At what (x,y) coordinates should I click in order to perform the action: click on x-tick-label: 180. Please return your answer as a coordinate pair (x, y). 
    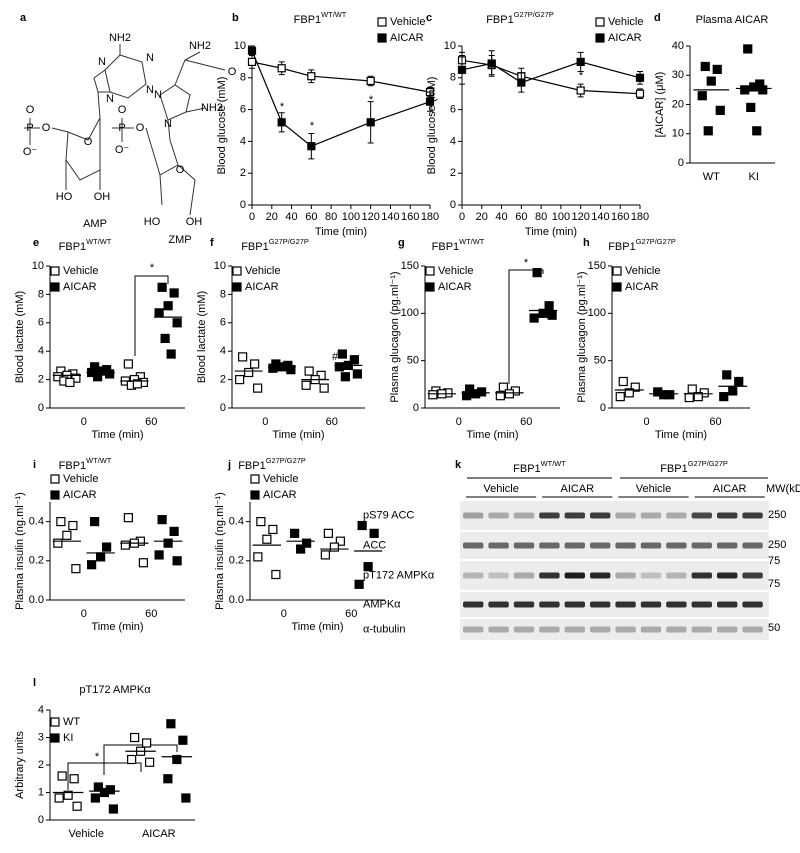
    Looking at the image, I should click on (640, 217).